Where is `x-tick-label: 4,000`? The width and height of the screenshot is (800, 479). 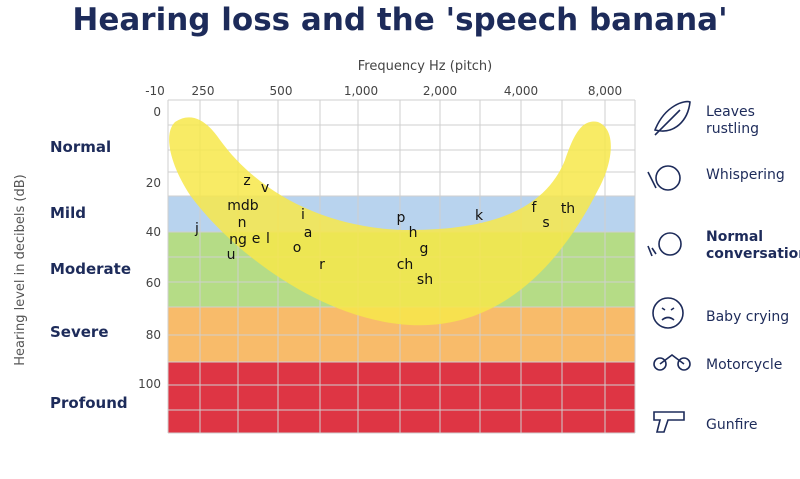 x-tick-label: 4,000 is located at coordinates (521, 91).